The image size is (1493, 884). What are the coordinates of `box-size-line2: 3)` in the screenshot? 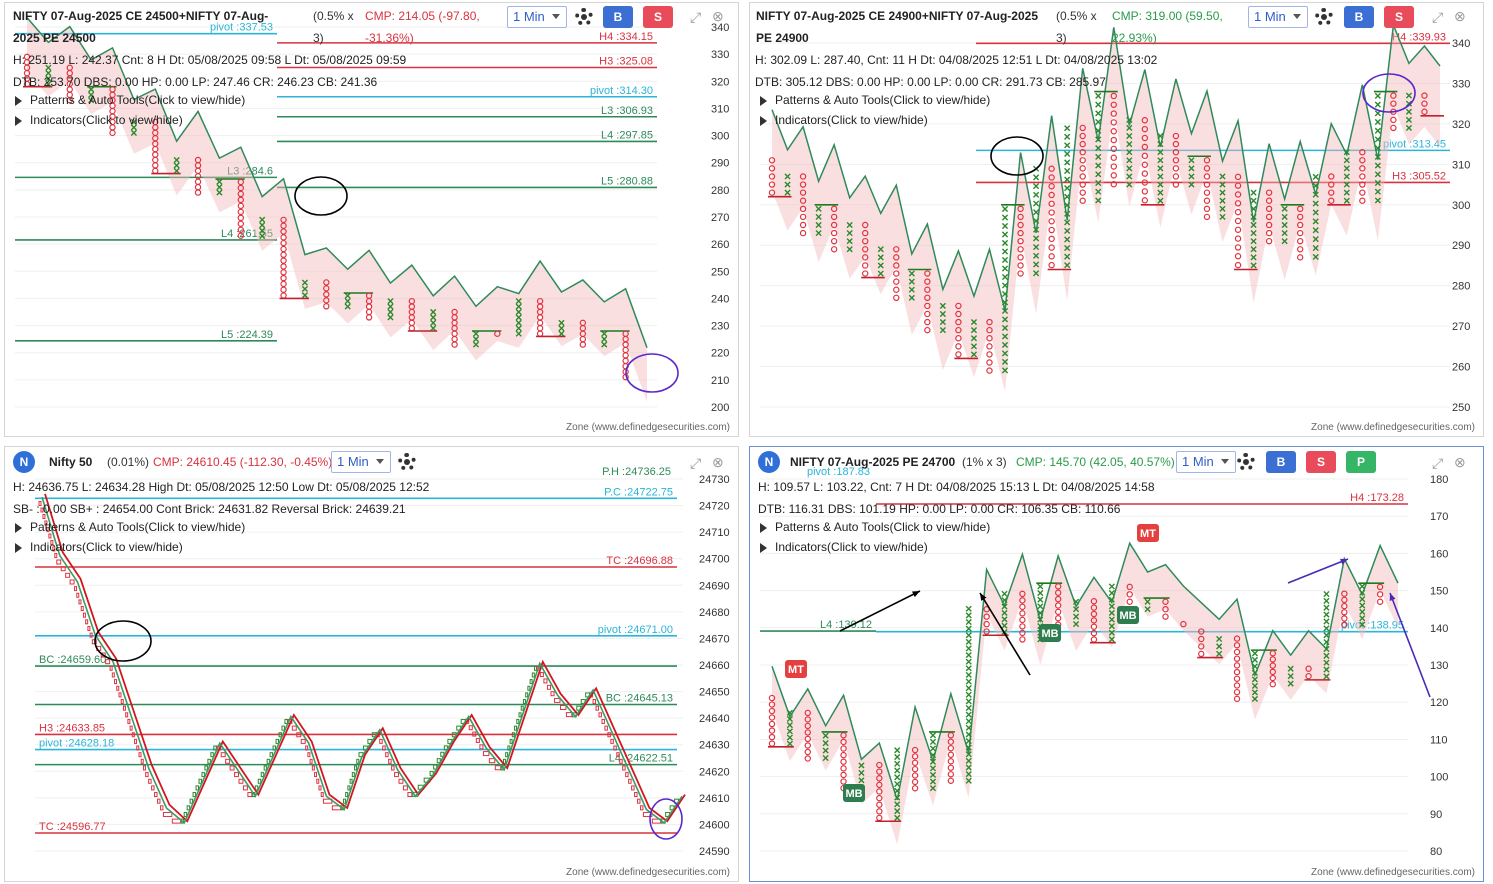 It's located at (1061, 38).